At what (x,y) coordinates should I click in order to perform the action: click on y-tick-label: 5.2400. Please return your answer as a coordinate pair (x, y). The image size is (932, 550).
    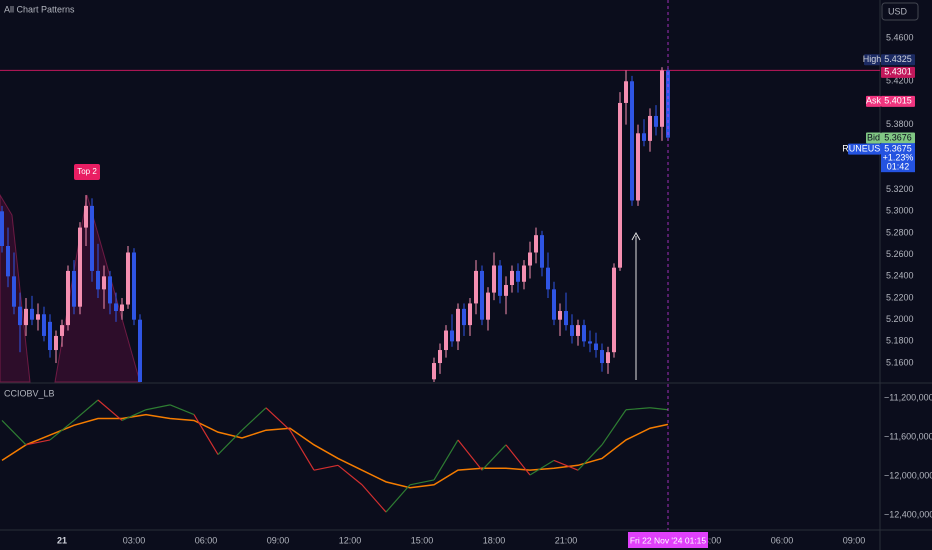
    Looking at the image, I should click on (900, 276).